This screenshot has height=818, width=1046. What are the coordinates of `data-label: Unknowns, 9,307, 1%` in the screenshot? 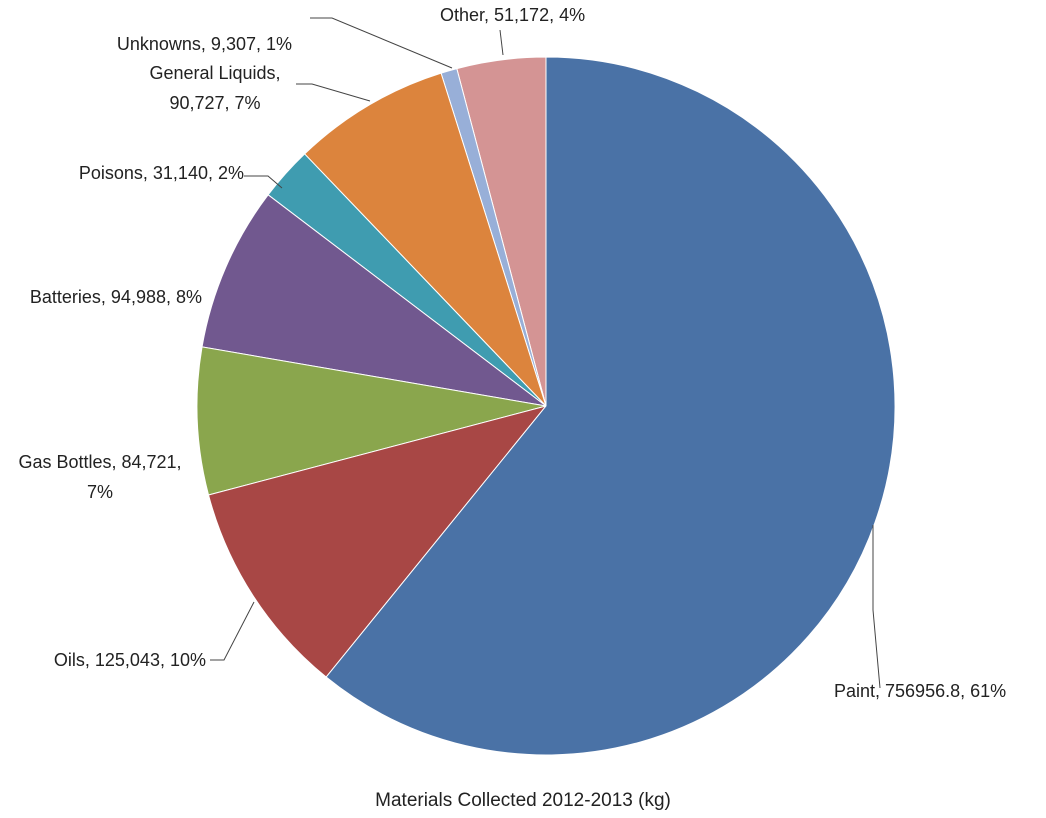 It's located at (204, 44).